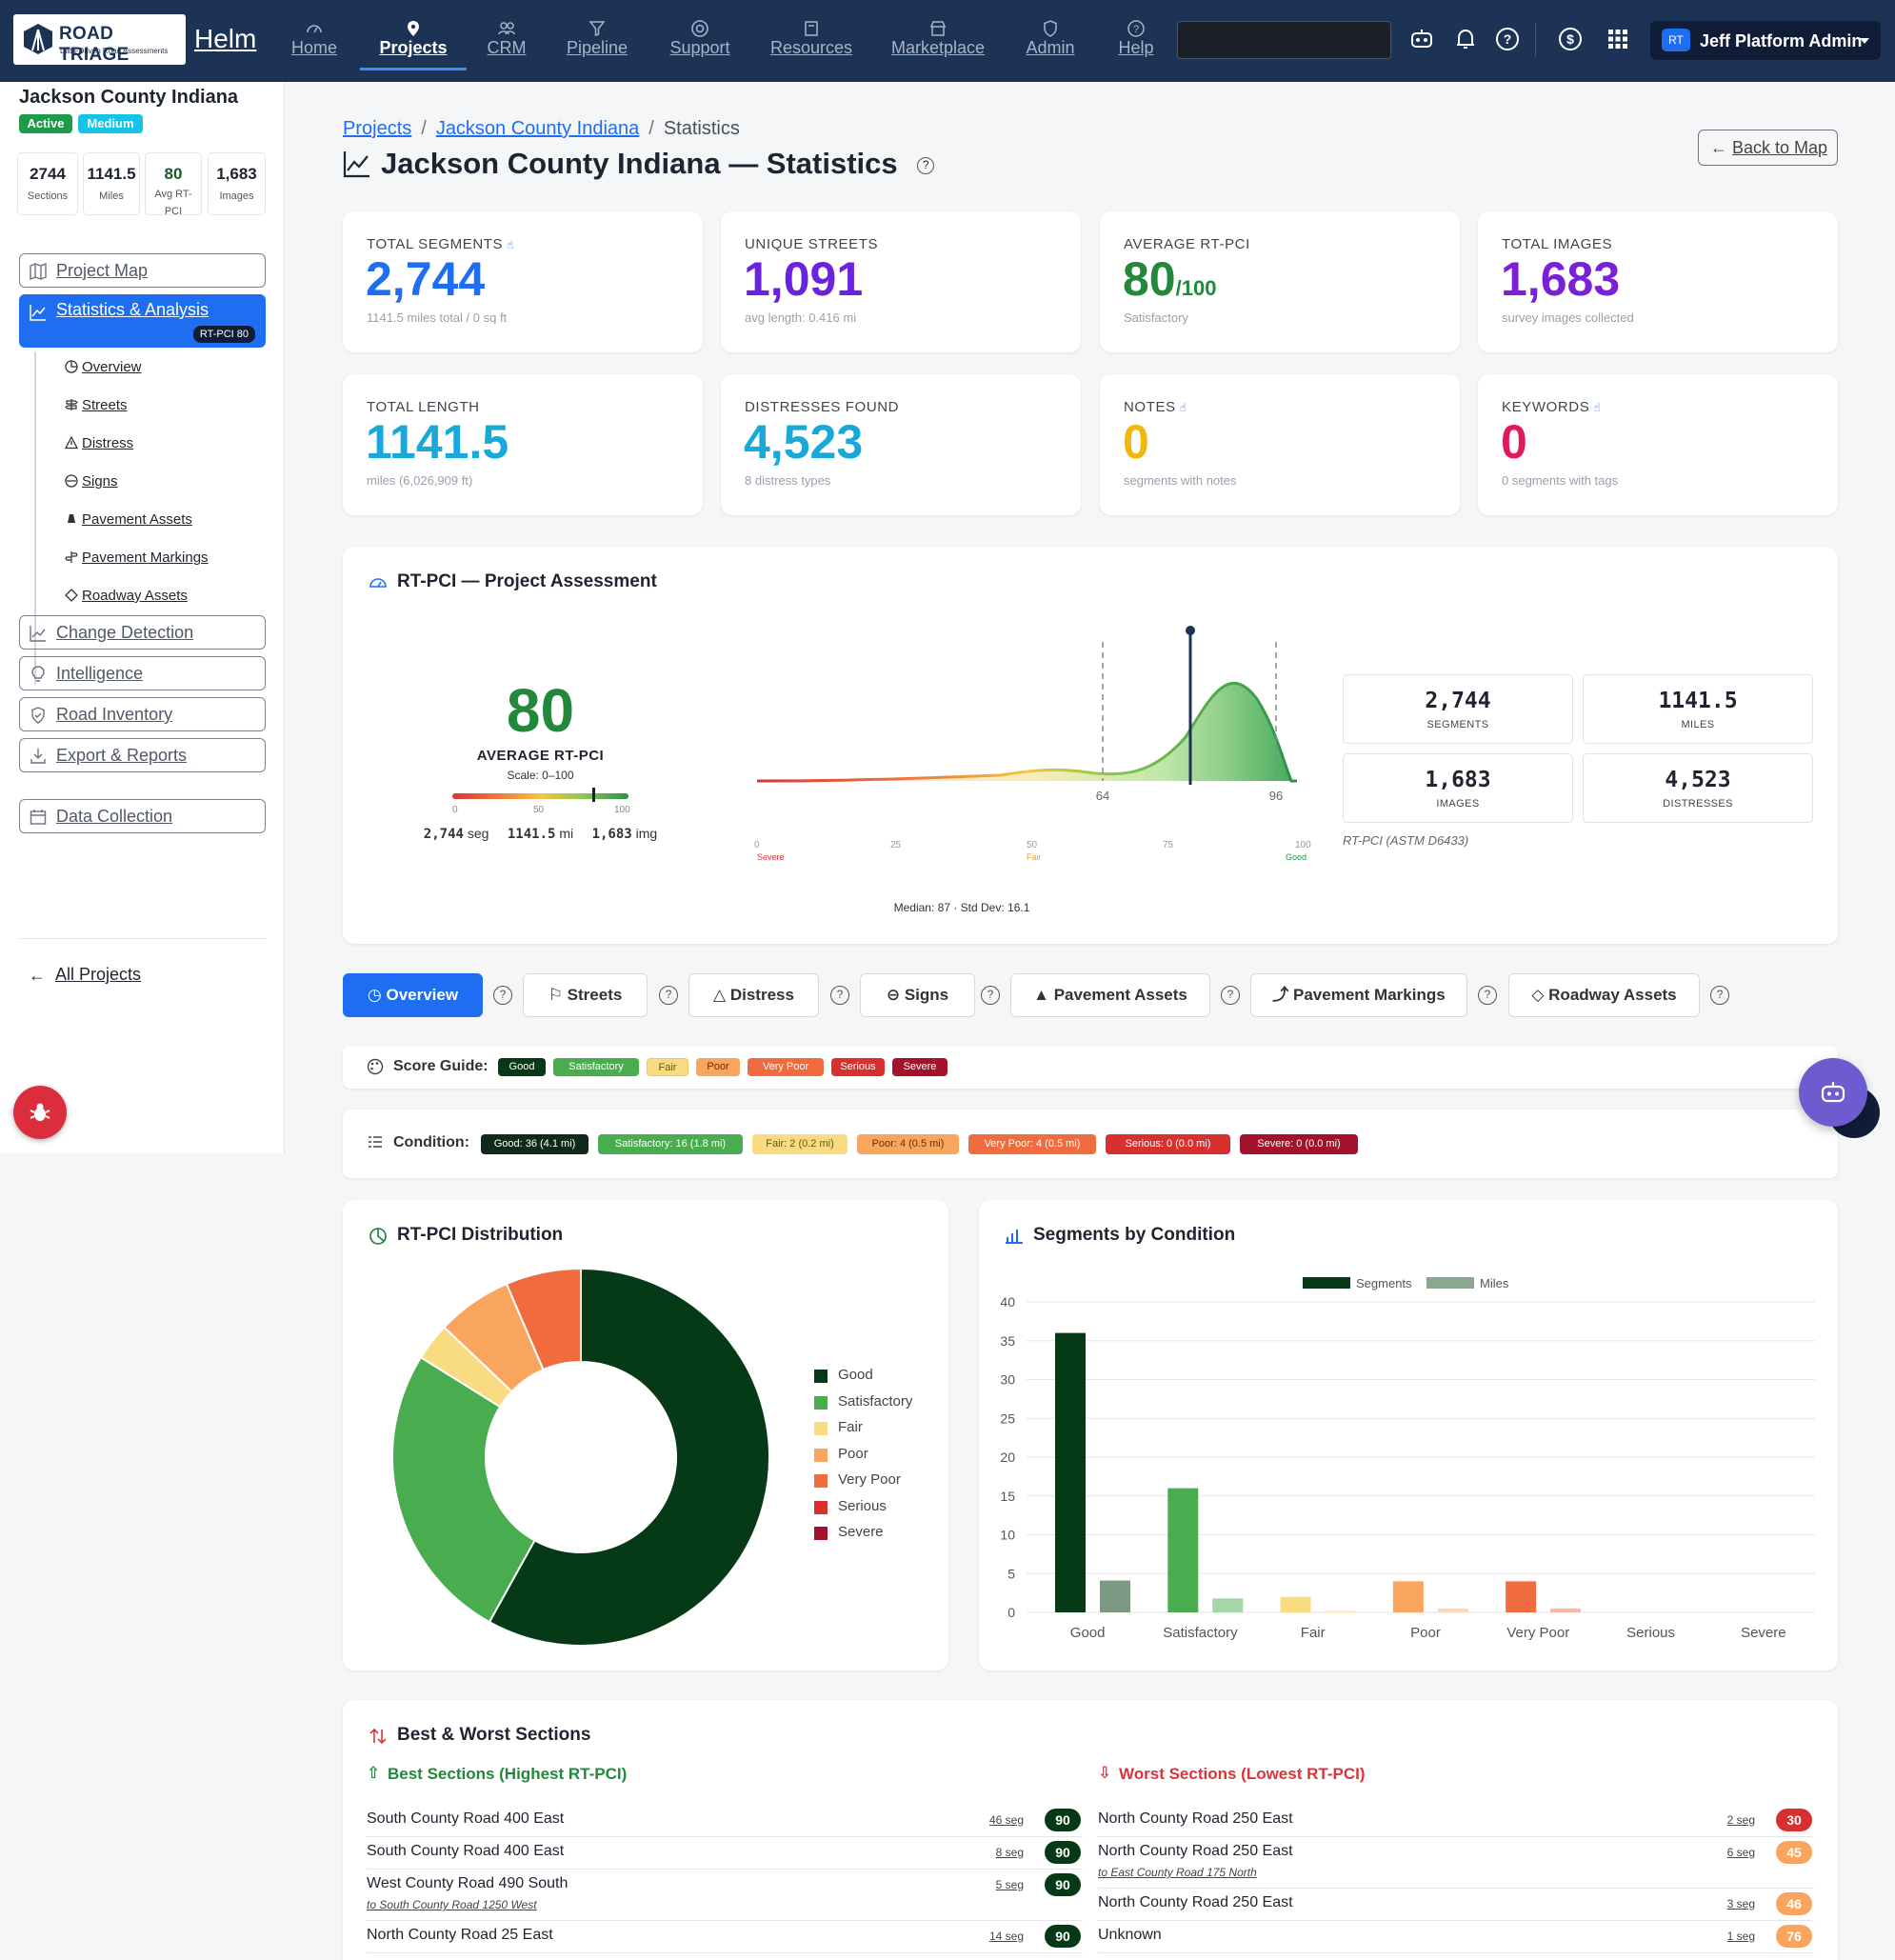 The width and height of the screenshot is (1895, 1960). What do you see at coordinates (428, 1066) in the screenshot?
I see `score-guide-label: Score Guide:` at bounding box center [428, 1066].